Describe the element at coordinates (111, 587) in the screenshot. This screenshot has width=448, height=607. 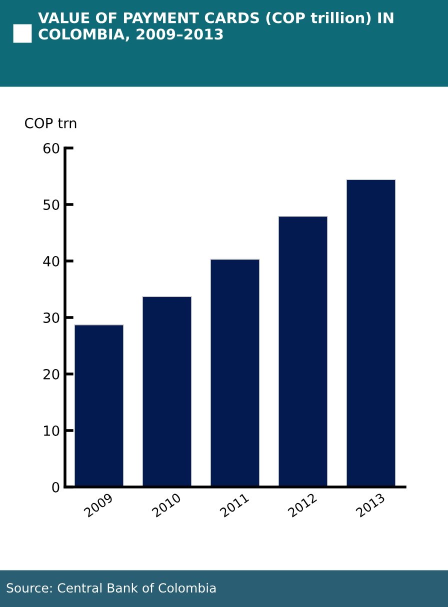
I see `source-note: Source: Central Bank of Colombia` at that location.